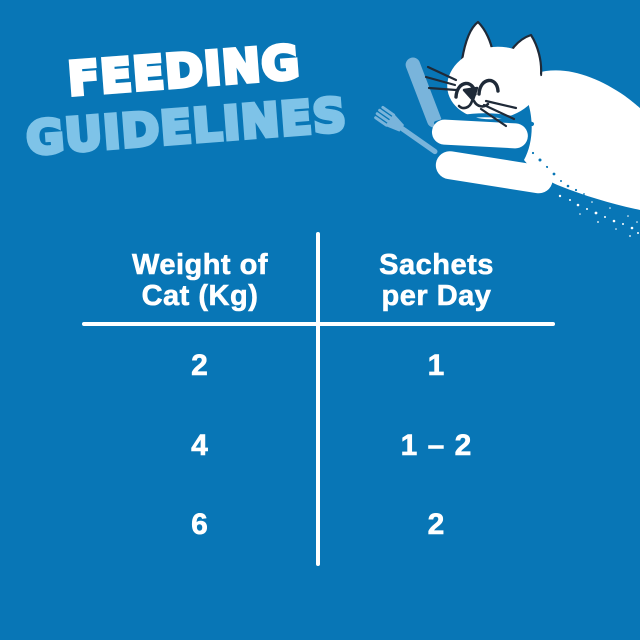 The height and width of the screenshot is (640, 640). I want to click on fork-icon, so click(406, 130).